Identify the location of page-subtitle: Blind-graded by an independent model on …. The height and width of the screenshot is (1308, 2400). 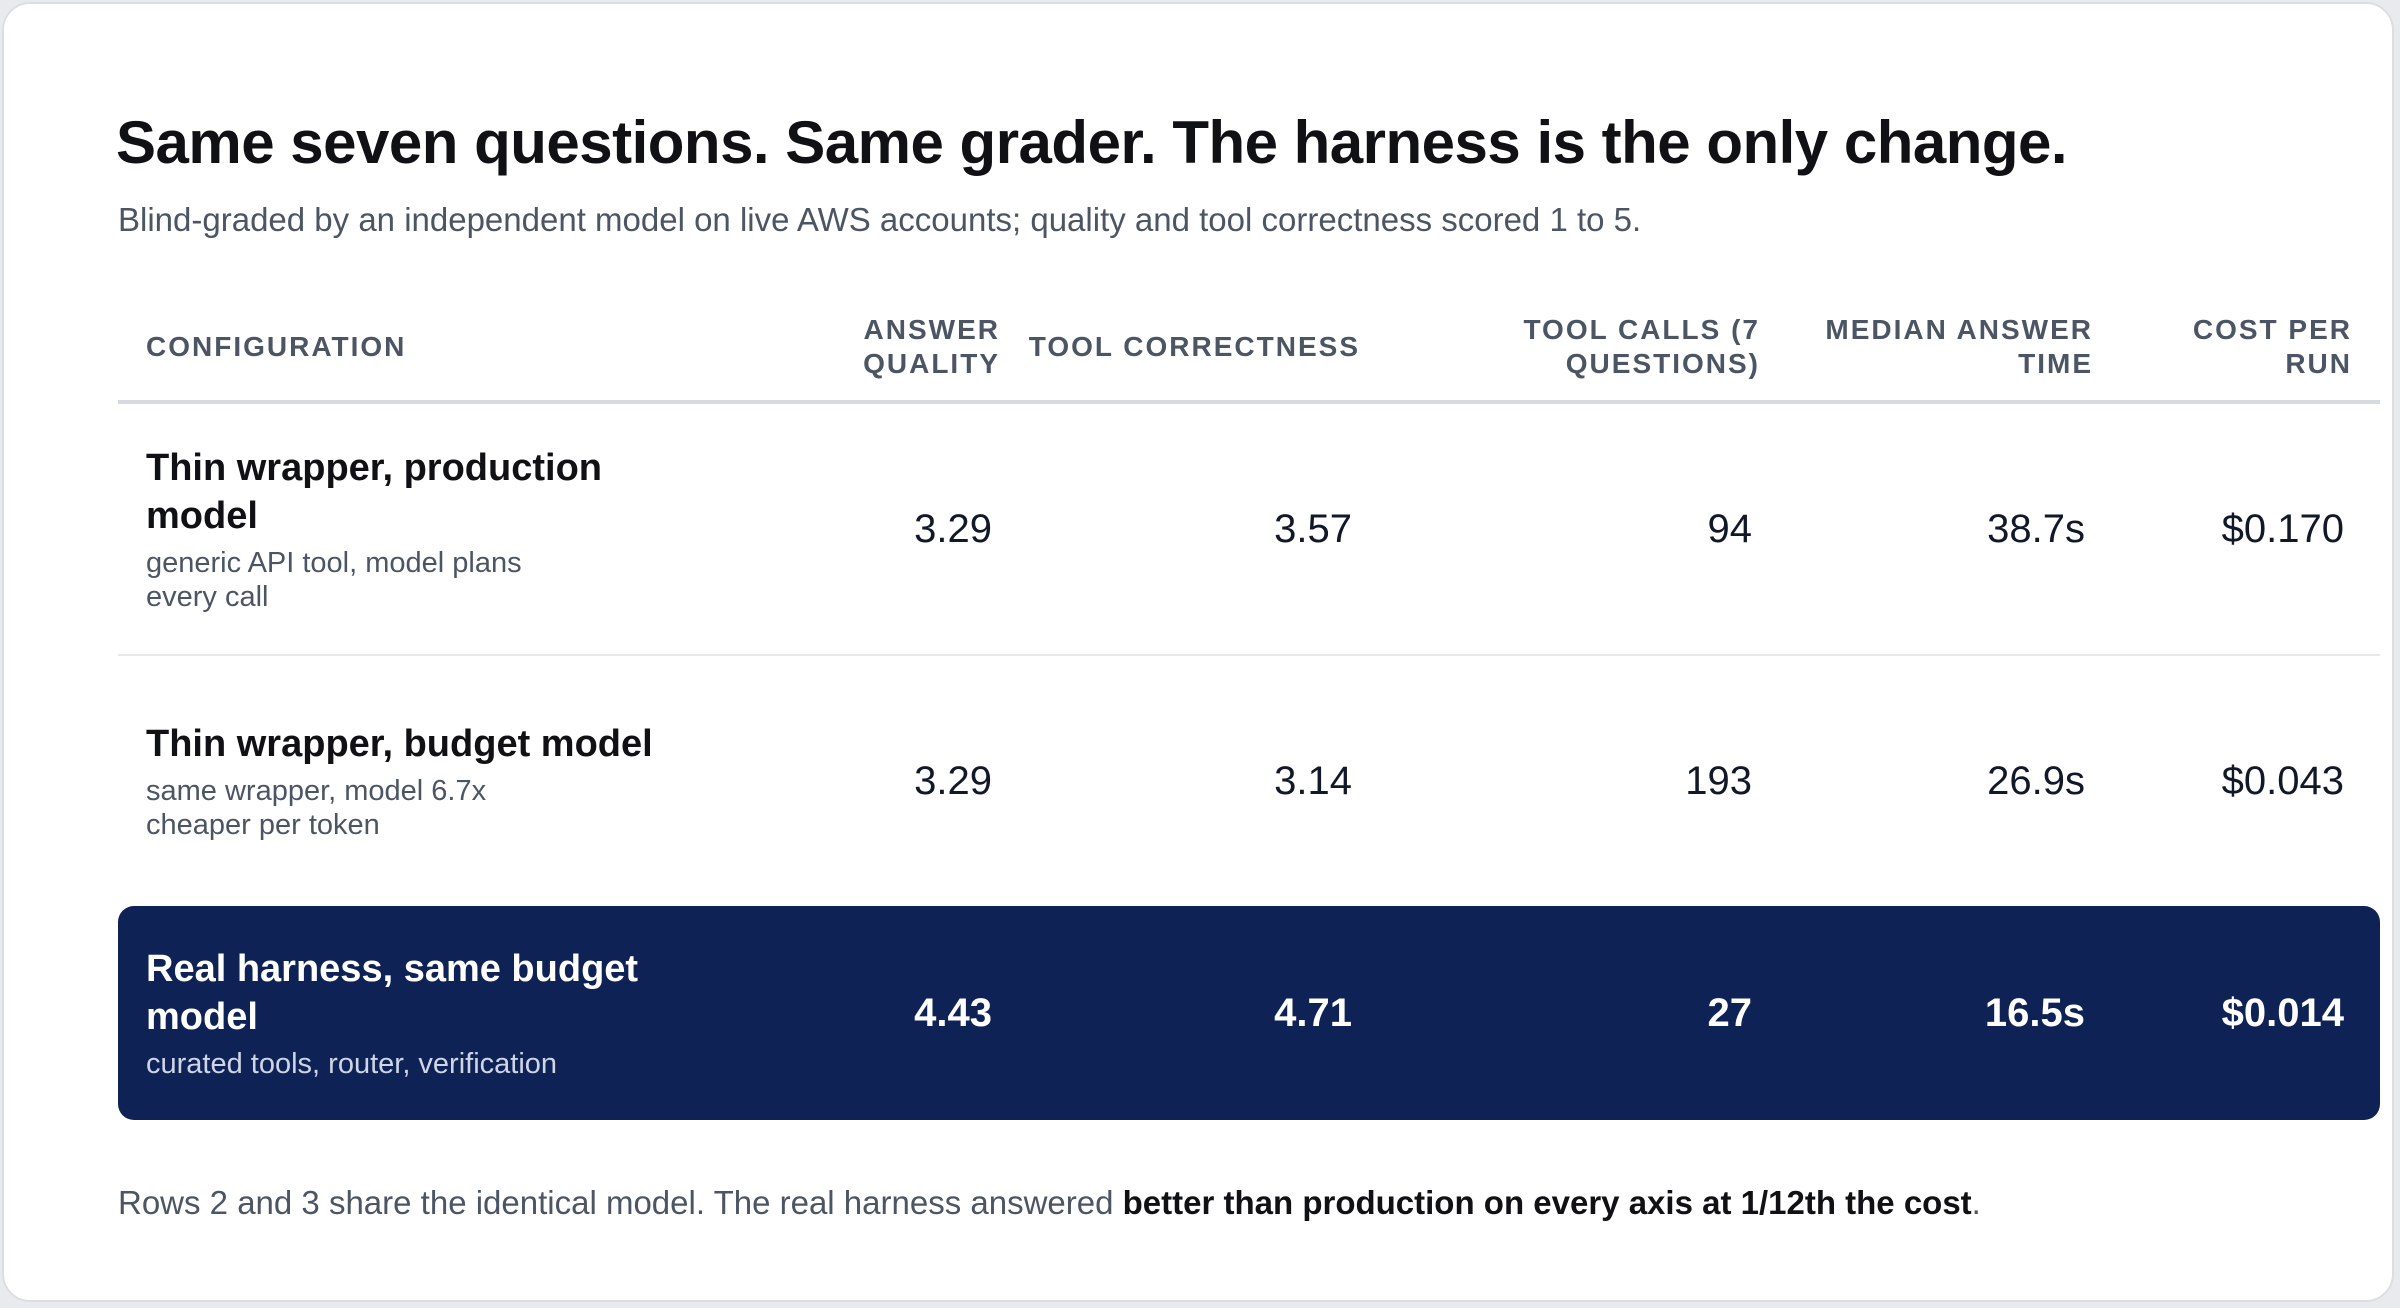
(880, 219).